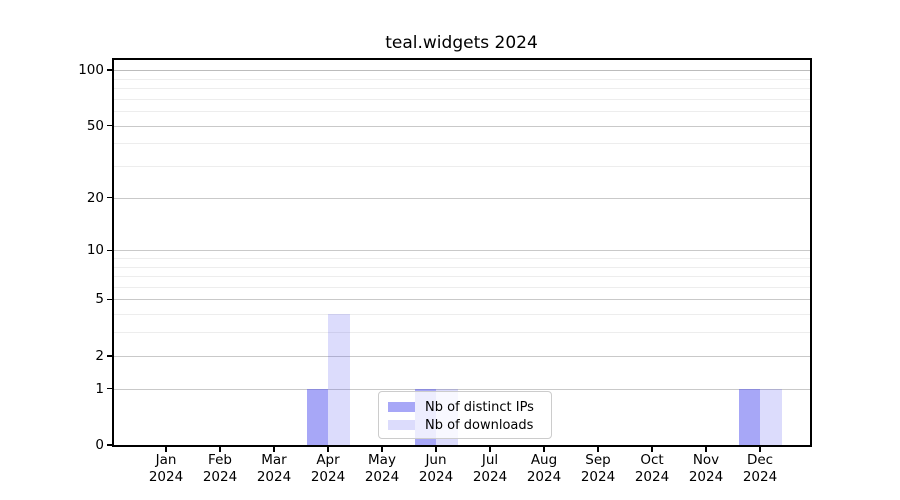 Image resolution: width=900 pixels, height=500 pixels. What do you see at coordinates (436, 468) in the screenshot?
I see `x-axis-tick-label: Jun 2024` at bounding box center [436, 468].